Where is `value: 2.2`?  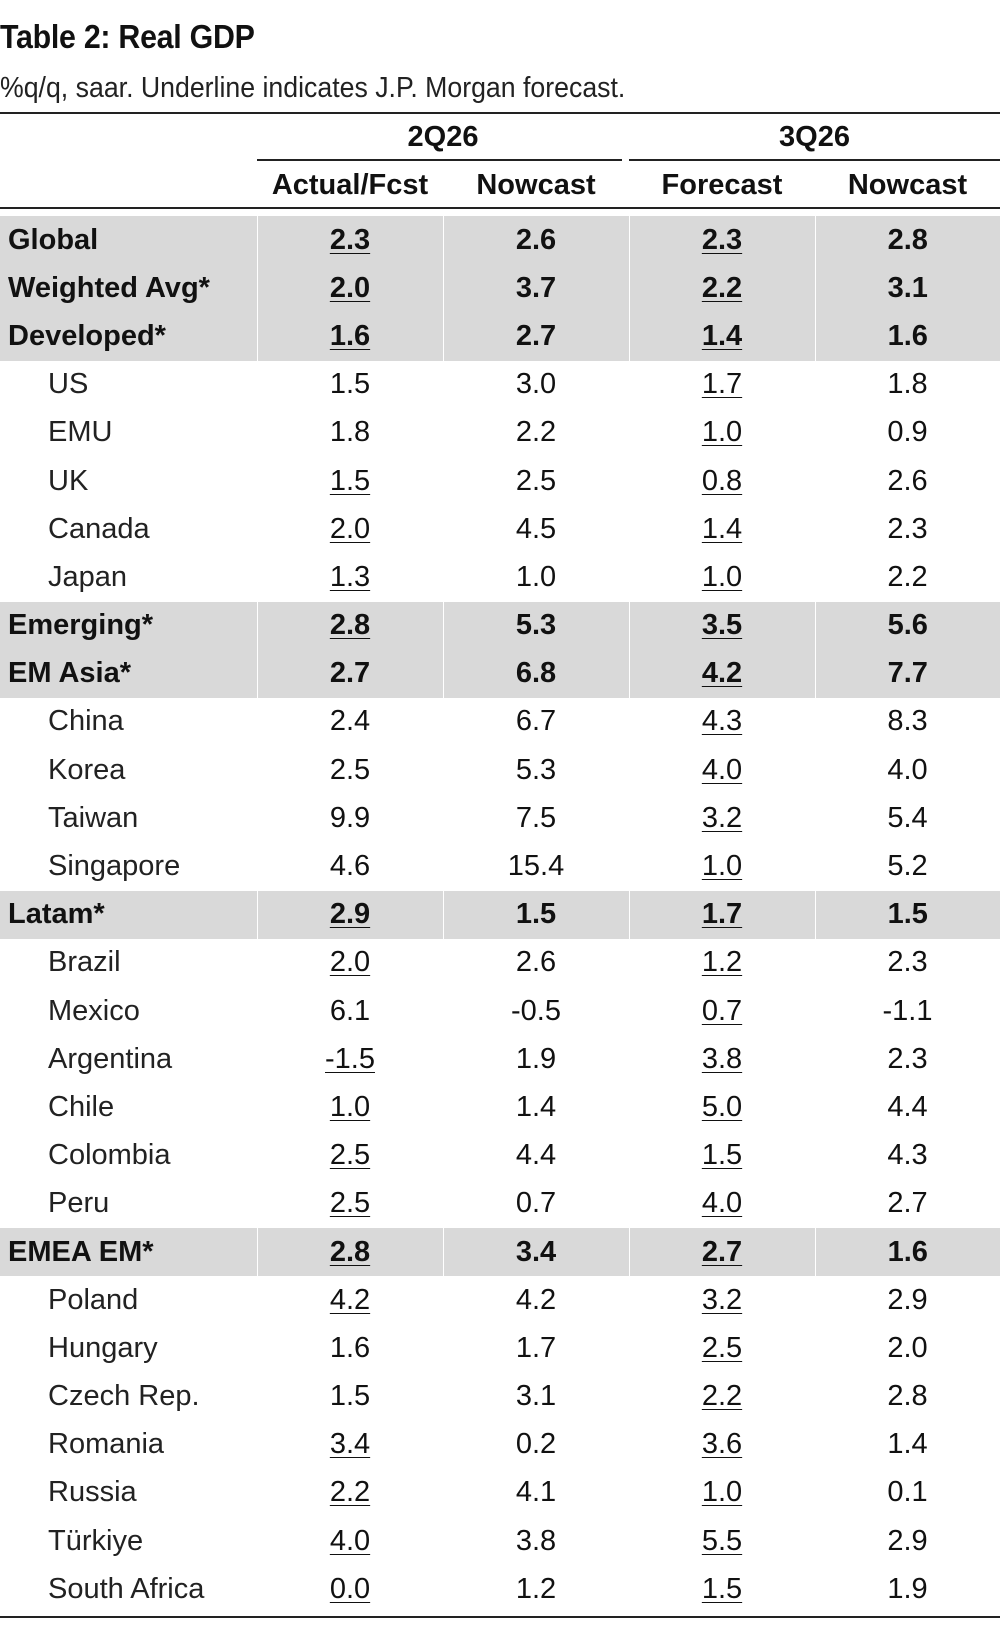 value: 2.2 is located at coordinates (536, 432).